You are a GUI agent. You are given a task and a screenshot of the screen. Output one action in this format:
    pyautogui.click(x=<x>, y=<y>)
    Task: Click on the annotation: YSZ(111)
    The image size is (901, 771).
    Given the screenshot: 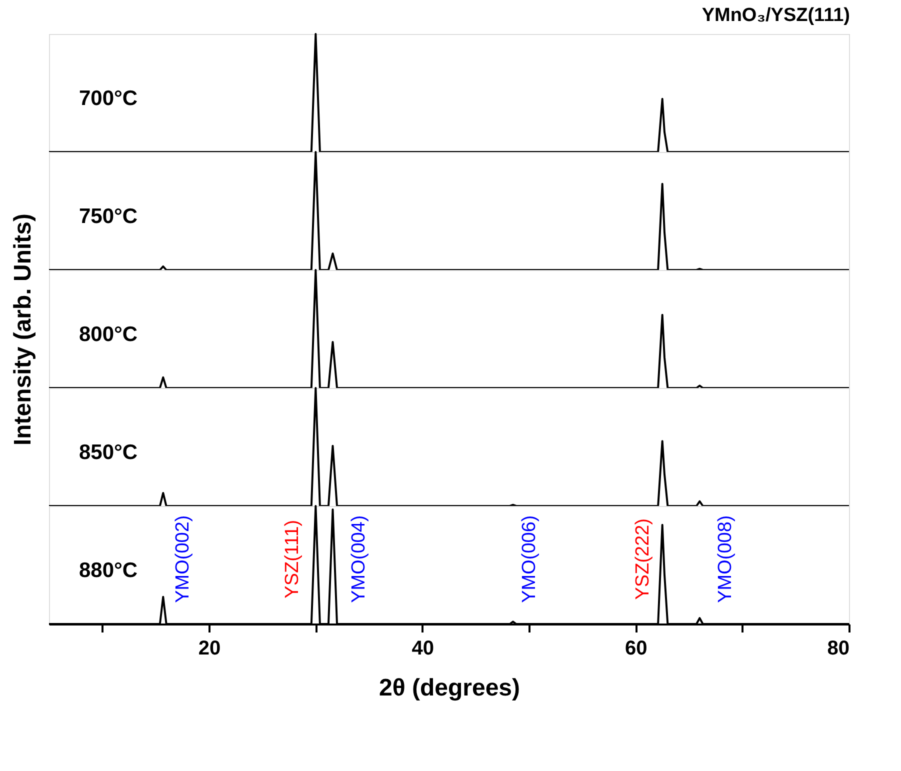 What is the action you would take?
    pyautogui.click(x=293, y=559)
    